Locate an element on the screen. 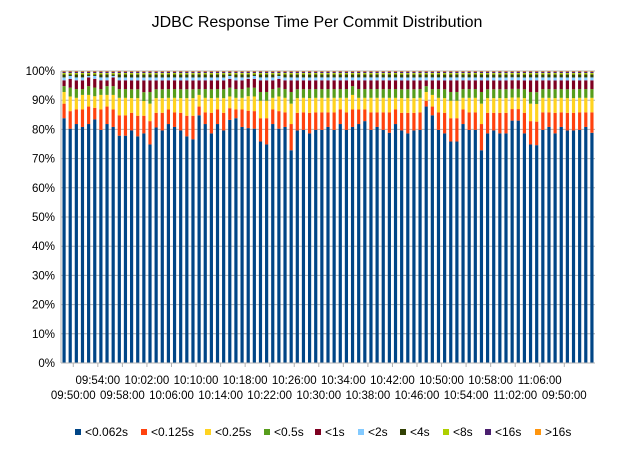  legend-item: <0.25s is located at coordinates (228, 432).